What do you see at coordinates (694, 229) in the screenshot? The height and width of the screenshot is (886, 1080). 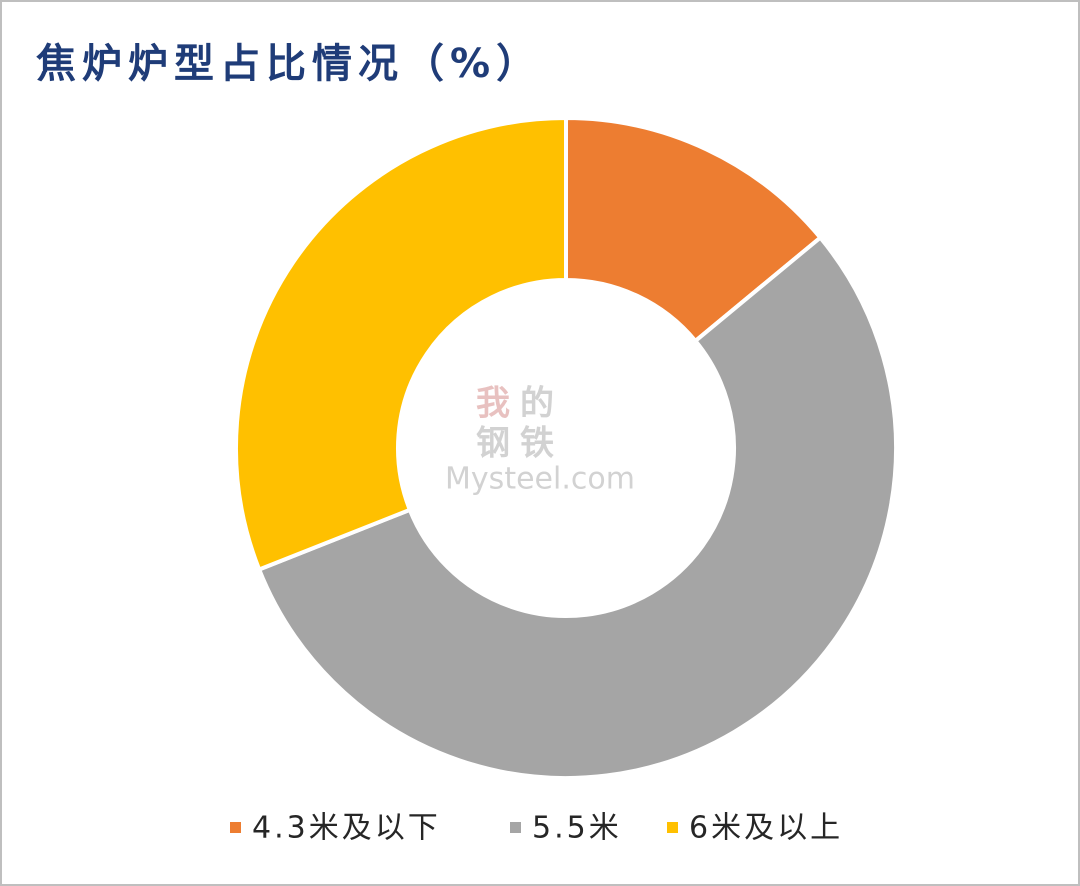 I see `donut-slice` at bounding box center [694, 229].